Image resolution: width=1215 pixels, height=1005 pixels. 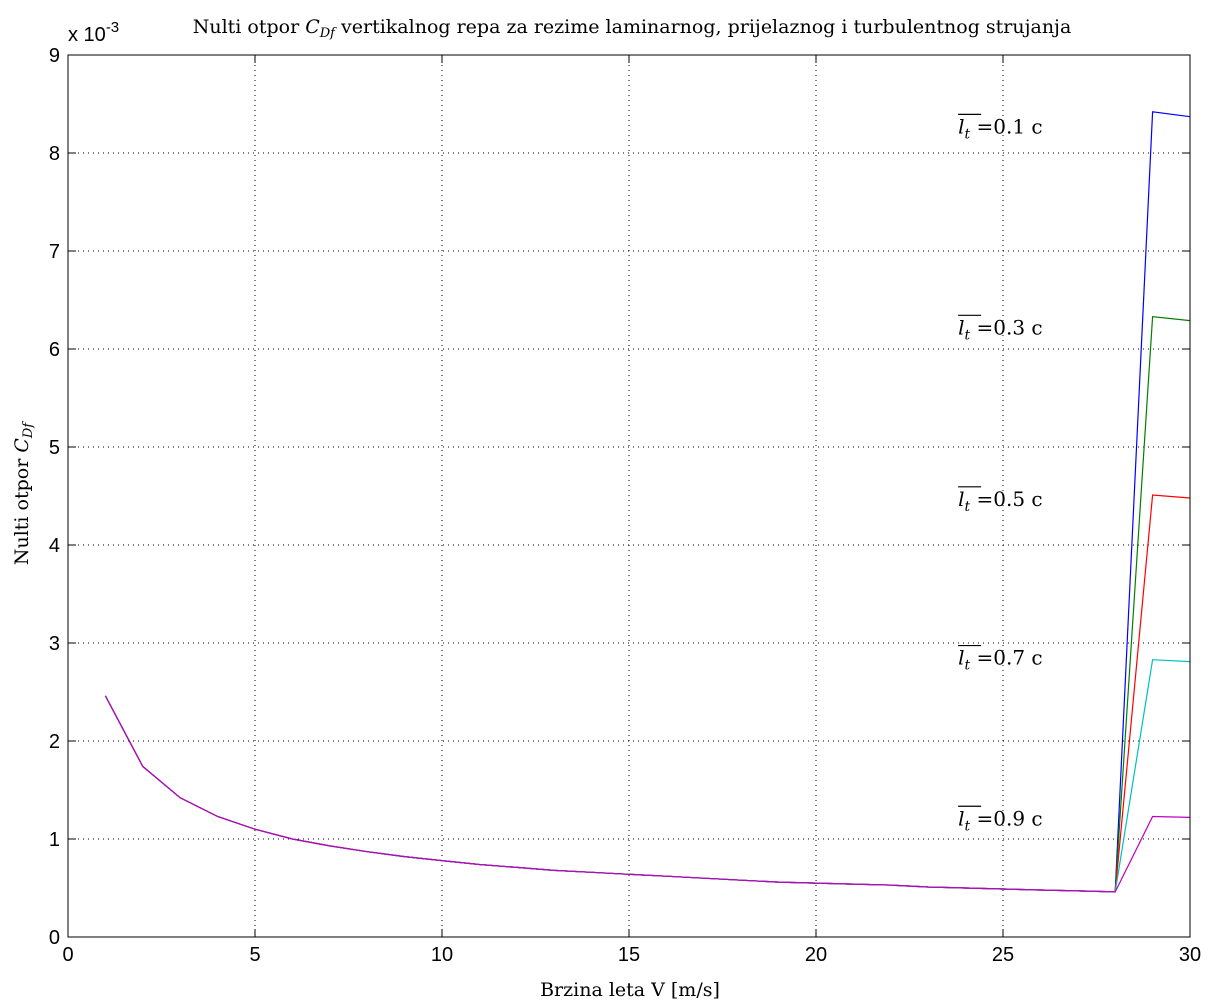 What do you see at coordinates (1006, 499) in the screenshot?
I see `annotation-value: =0.5 c` at bounding box center [1006, 499].